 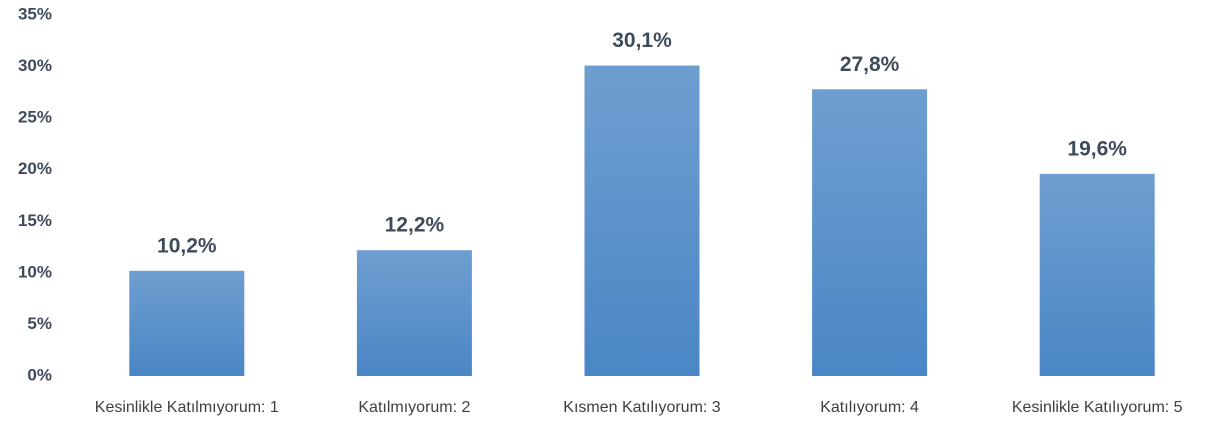 What do you see at coordinates (1097, 148) in the screenshot?
I see `value-label: 19,6%` at bounding box center [1097, 148].